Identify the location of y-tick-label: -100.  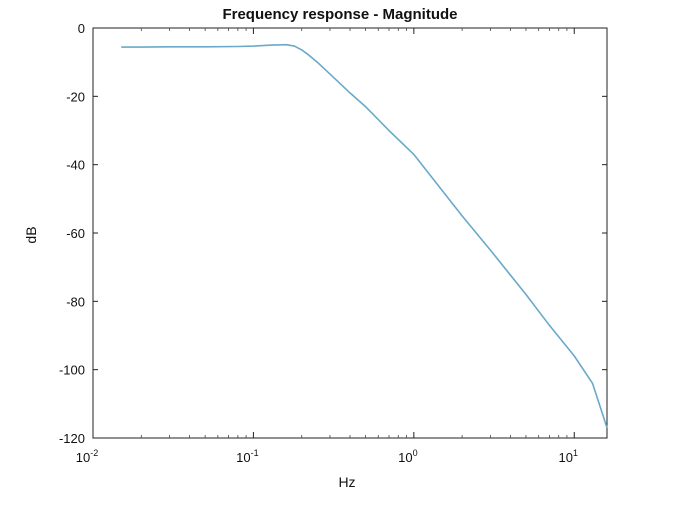
(72, 370).